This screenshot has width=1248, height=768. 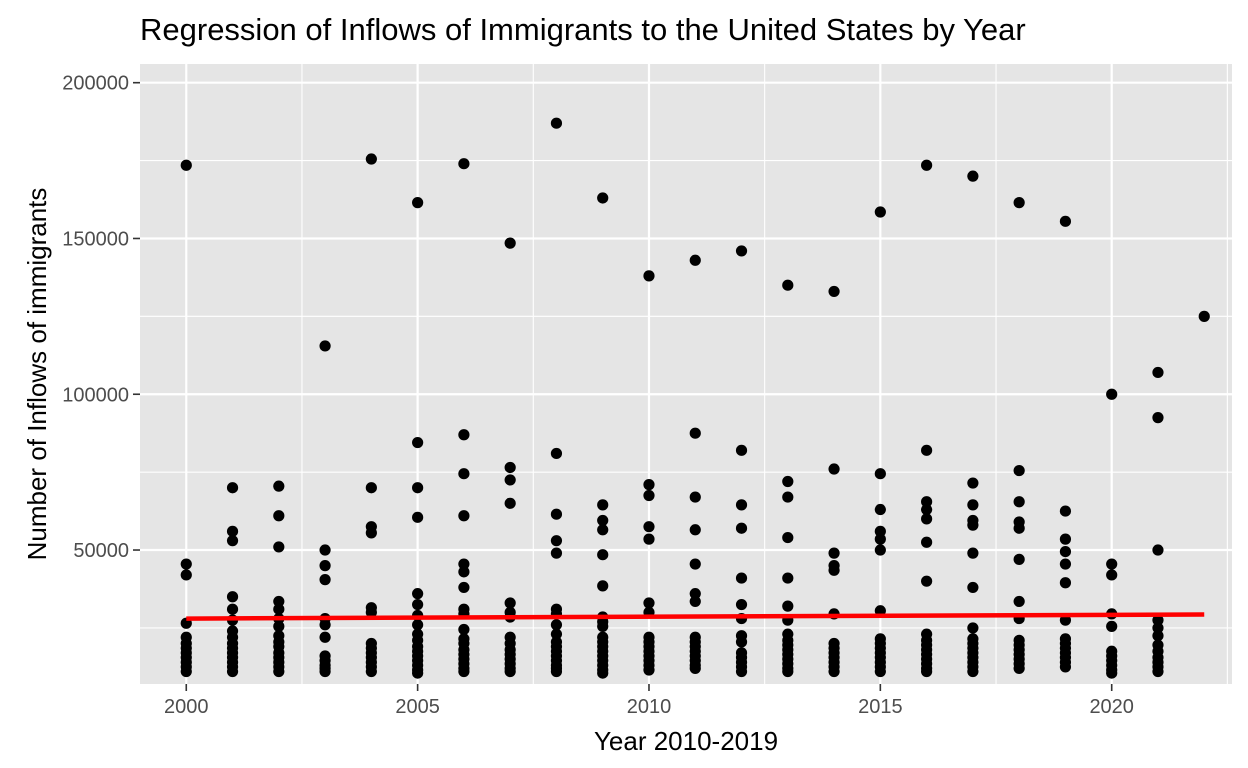 What do you see at coordinates (649, 707) in the screenshot?
I see `x-tick-label: 2010` at bounding box center [649, 707].